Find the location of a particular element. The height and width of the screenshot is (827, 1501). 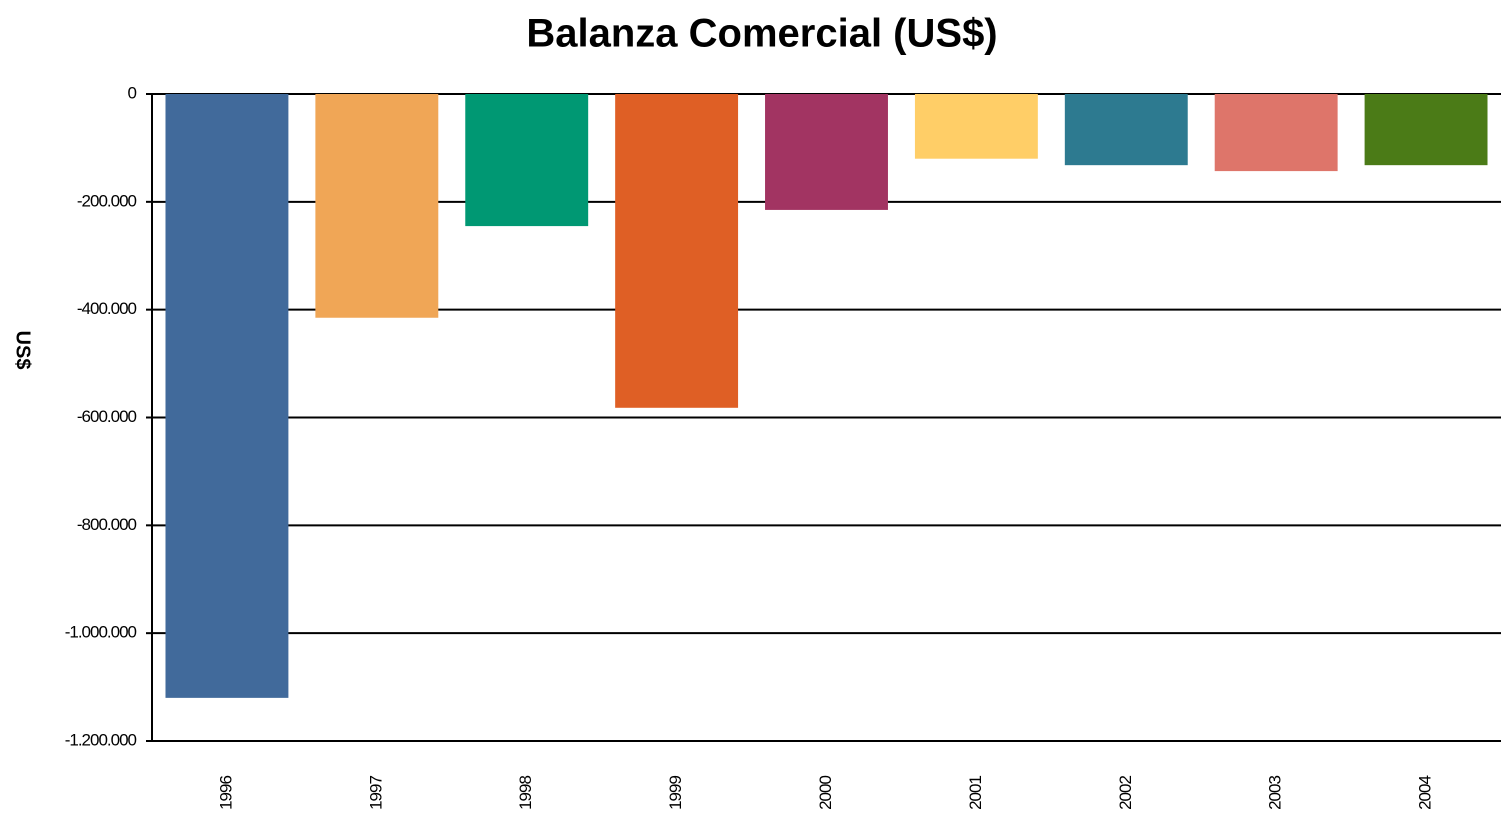

y-tick-label: -800.000 is located at coordinates (107, 524).